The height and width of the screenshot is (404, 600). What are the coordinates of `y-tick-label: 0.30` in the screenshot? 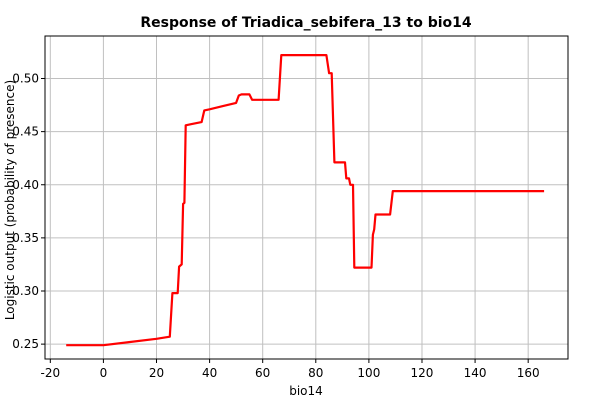 It's located at (25, 291).